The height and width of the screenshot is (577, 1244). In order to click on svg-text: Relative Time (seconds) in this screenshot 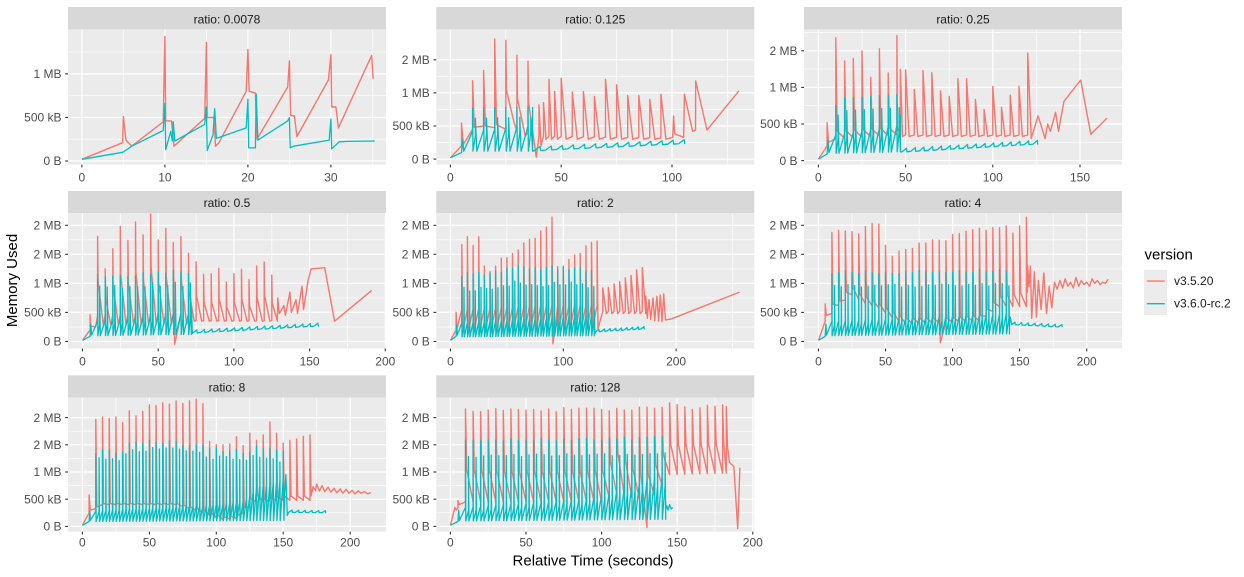, I will do `click(593, 561)`.